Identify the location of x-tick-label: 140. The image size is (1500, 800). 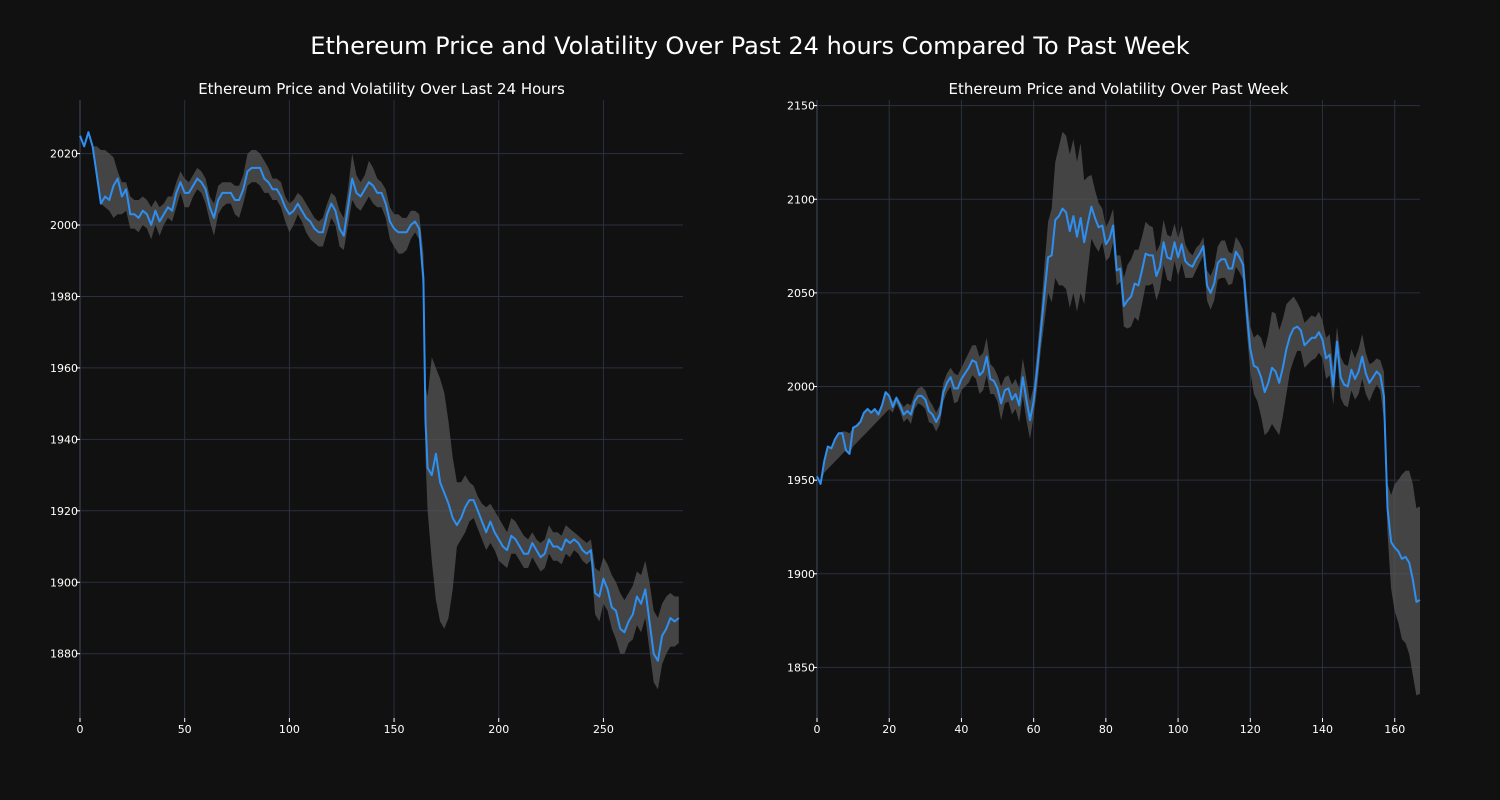
(1322, 729).